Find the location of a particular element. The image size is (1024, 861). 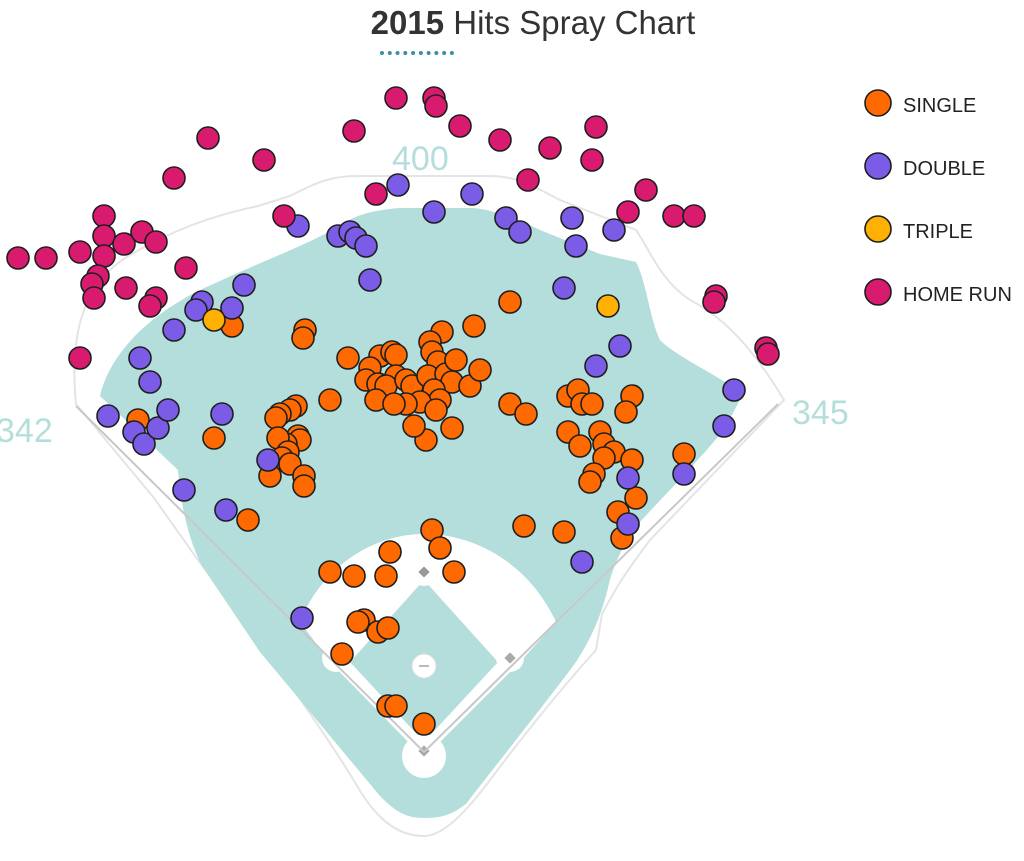

second-base is located at coordinates (424, 572).